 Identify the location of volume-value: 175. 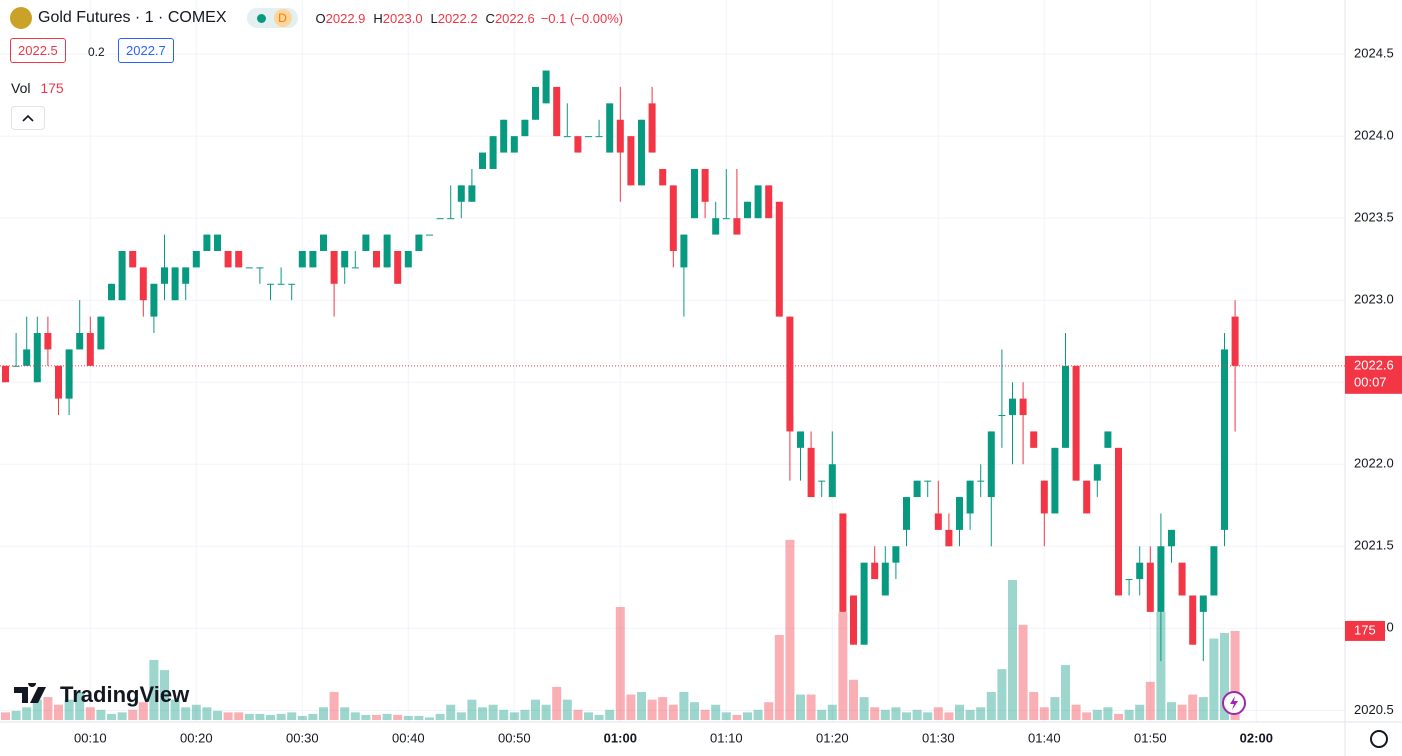
(52, 88).